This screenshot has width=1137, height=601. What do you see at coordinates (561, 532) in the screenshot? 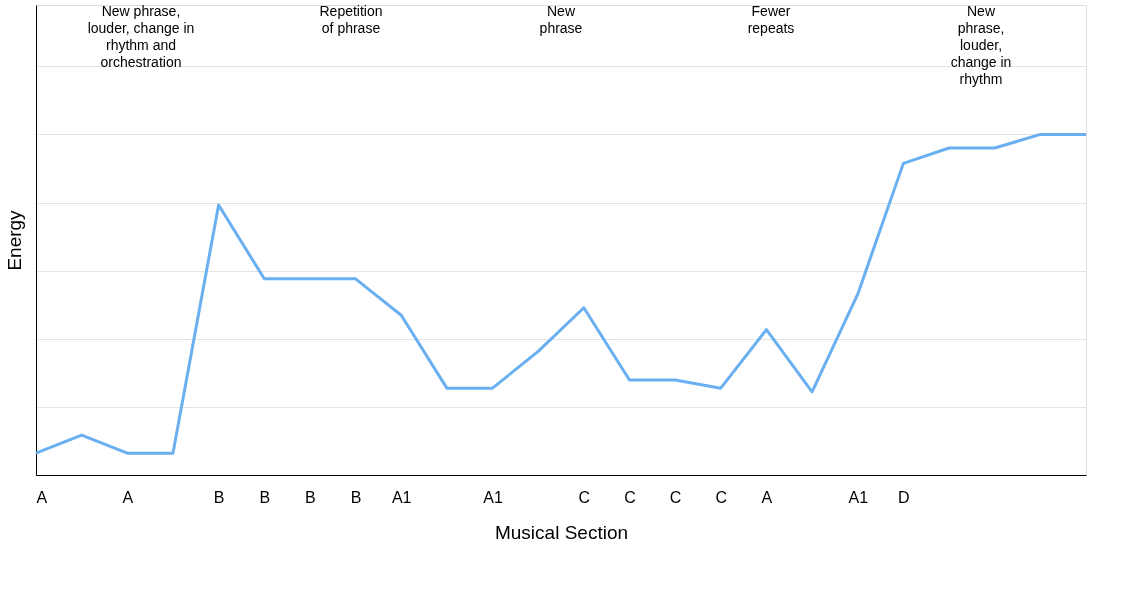
I see `x-axis-title: Musical Section` at bounding box center [561, 532].